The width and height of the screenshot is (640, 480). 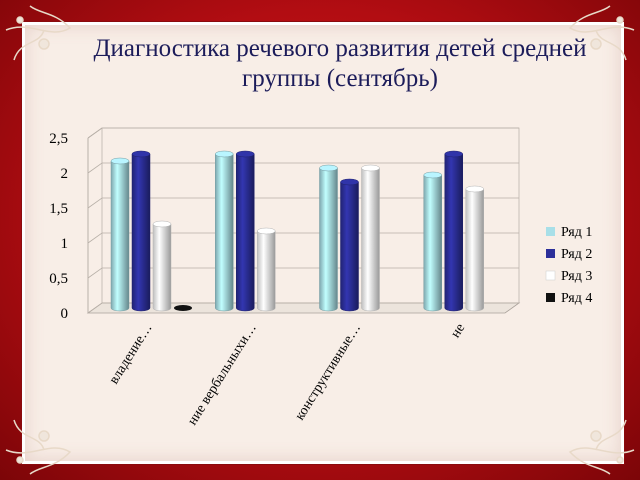 I want to click on y-tick-label: 0,5, so click(x=58, y=279).